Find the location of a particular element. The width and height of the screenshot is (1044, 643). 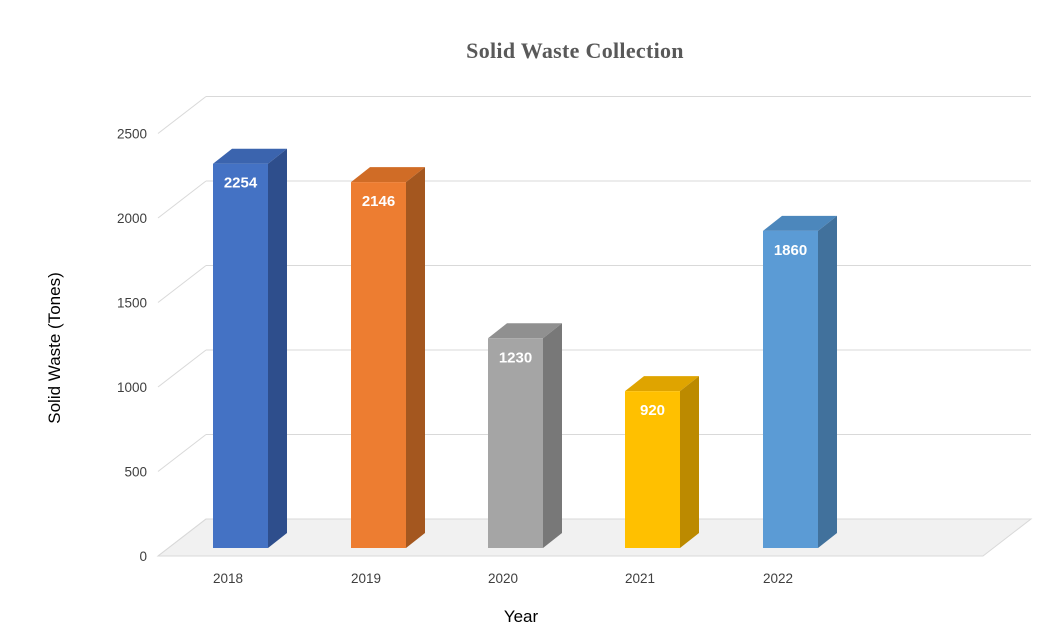

y-axis-title: Solid Waste (Tones) is located at coordinates (54, 348).